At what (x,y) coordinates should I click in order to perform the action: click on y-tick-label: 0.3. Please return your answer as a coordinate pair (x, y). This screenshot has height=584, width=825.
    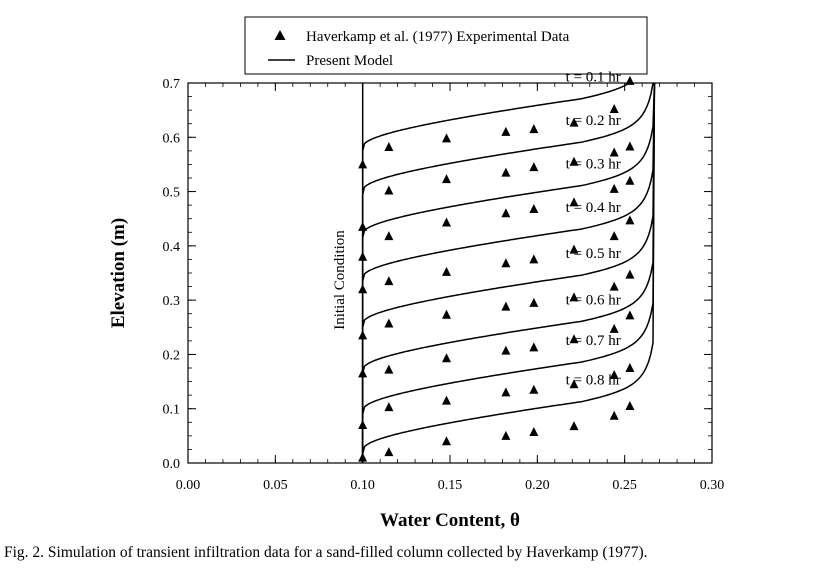
    Looking at the image, I should click on (172, 301).